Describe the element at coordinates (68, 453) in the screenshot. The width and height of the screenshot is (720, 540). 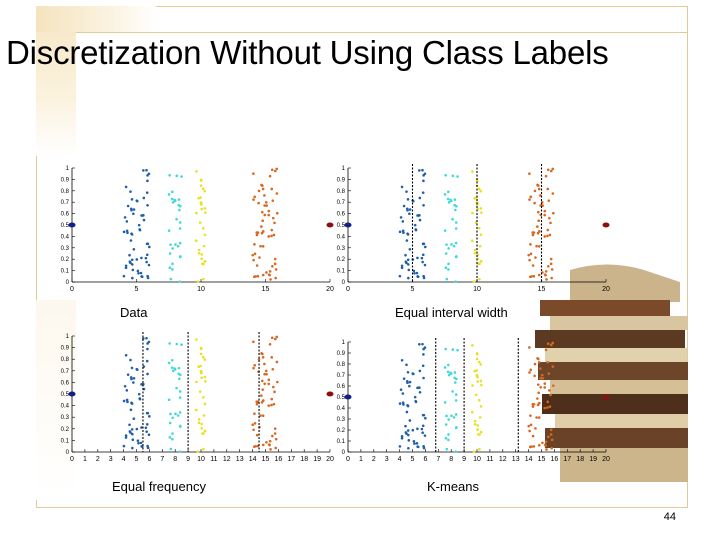
I see `y-tick-label: 0` at that location.